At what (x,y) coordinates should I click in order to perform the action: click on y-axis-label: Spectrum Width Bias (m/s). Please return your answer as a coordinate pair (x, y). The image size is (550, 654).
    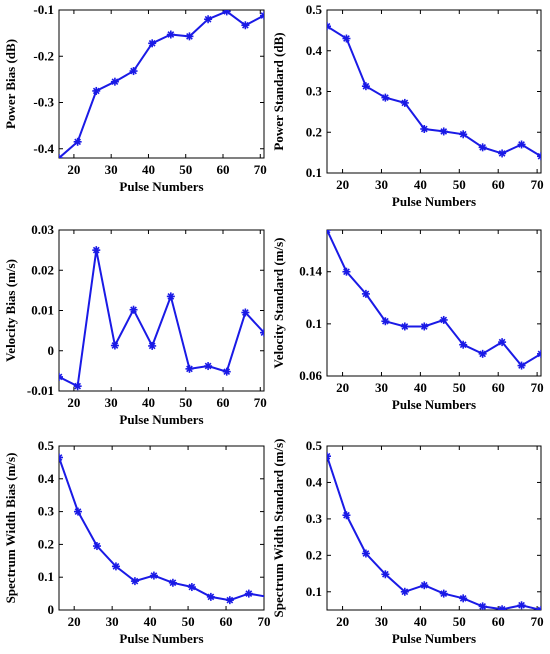
    Looking at the image, I should click on (10, 528).